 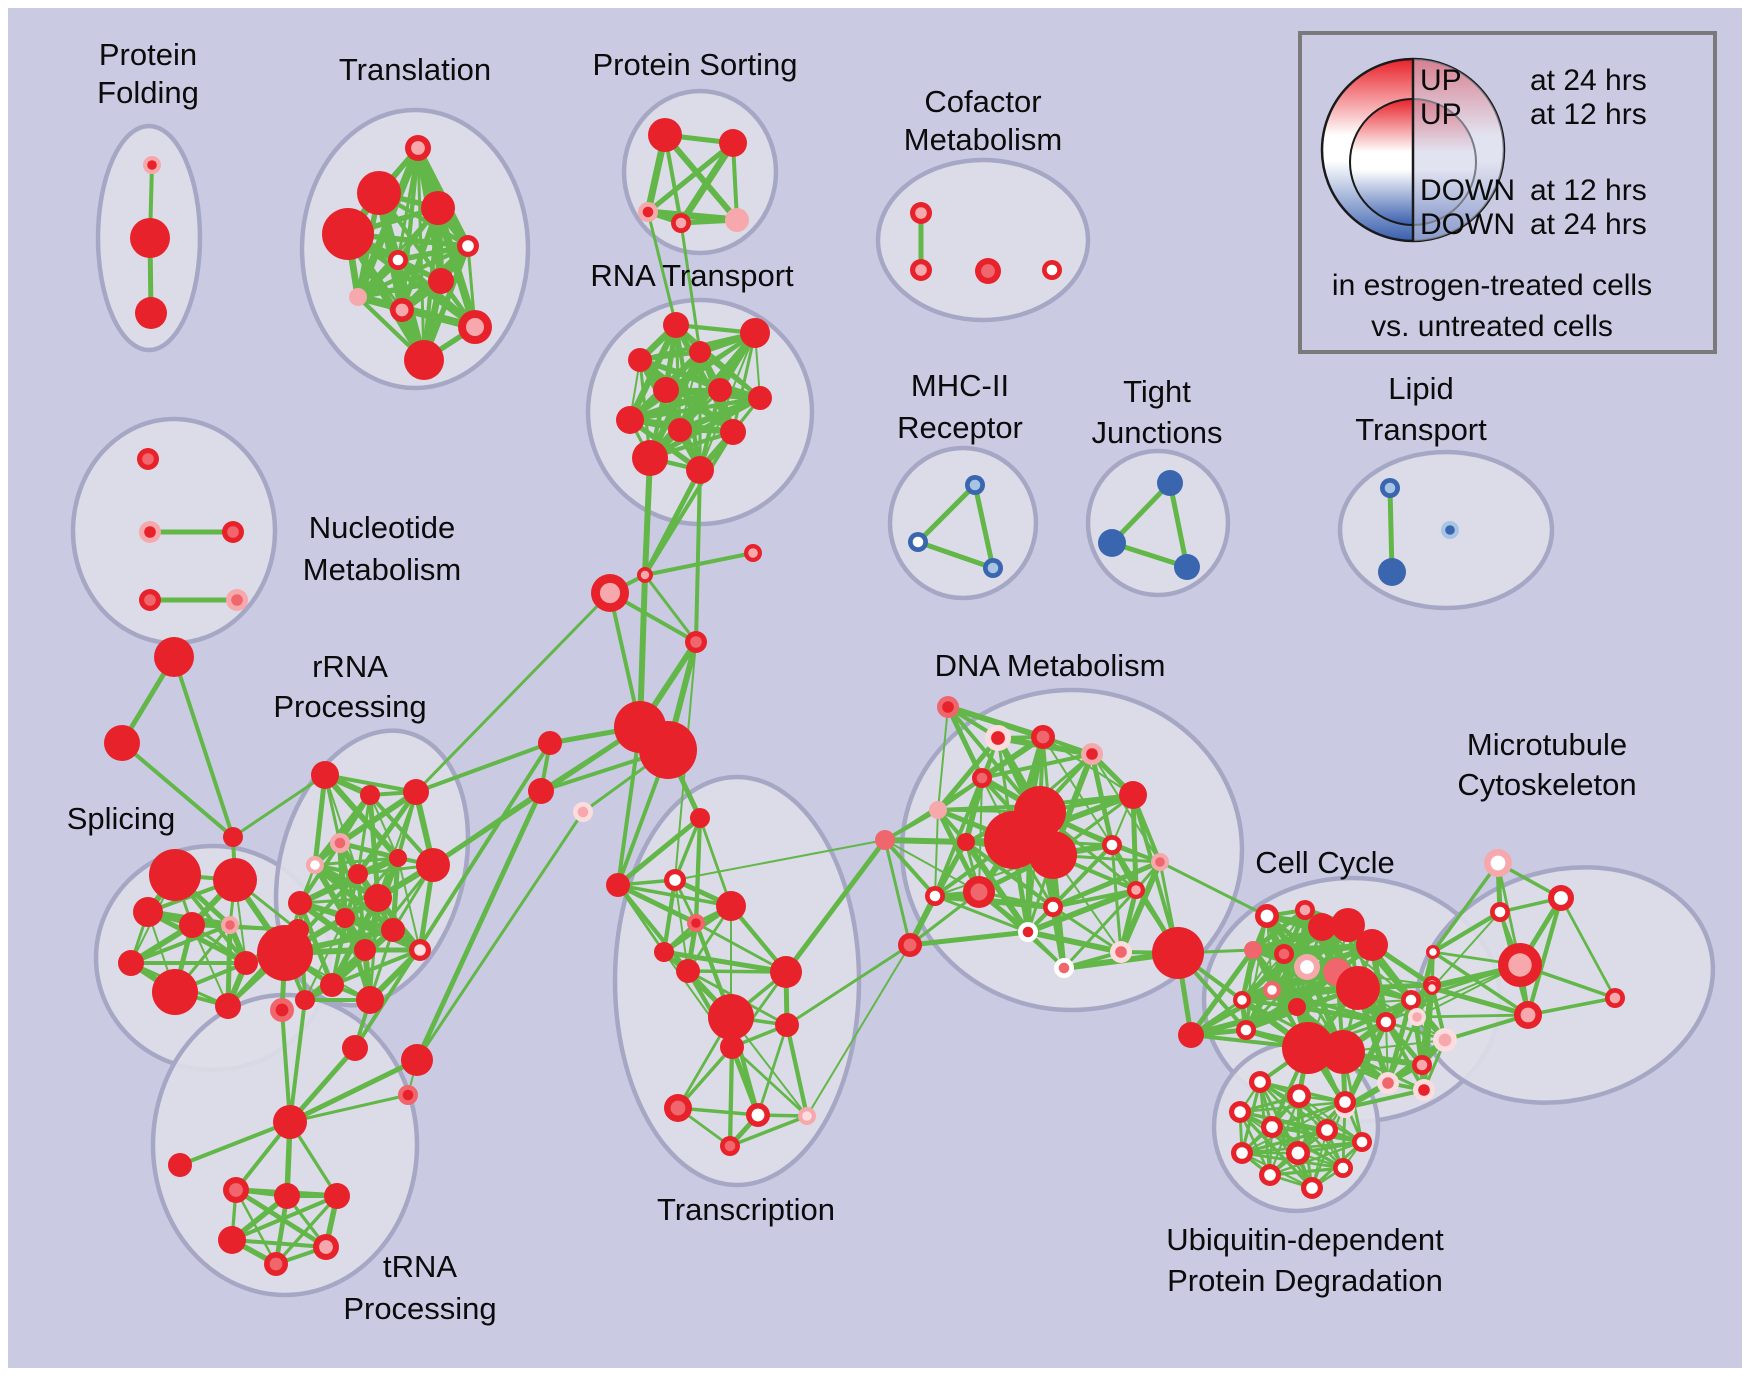 I want to click on node-tight-junctions, so click(x=1187, y=567).